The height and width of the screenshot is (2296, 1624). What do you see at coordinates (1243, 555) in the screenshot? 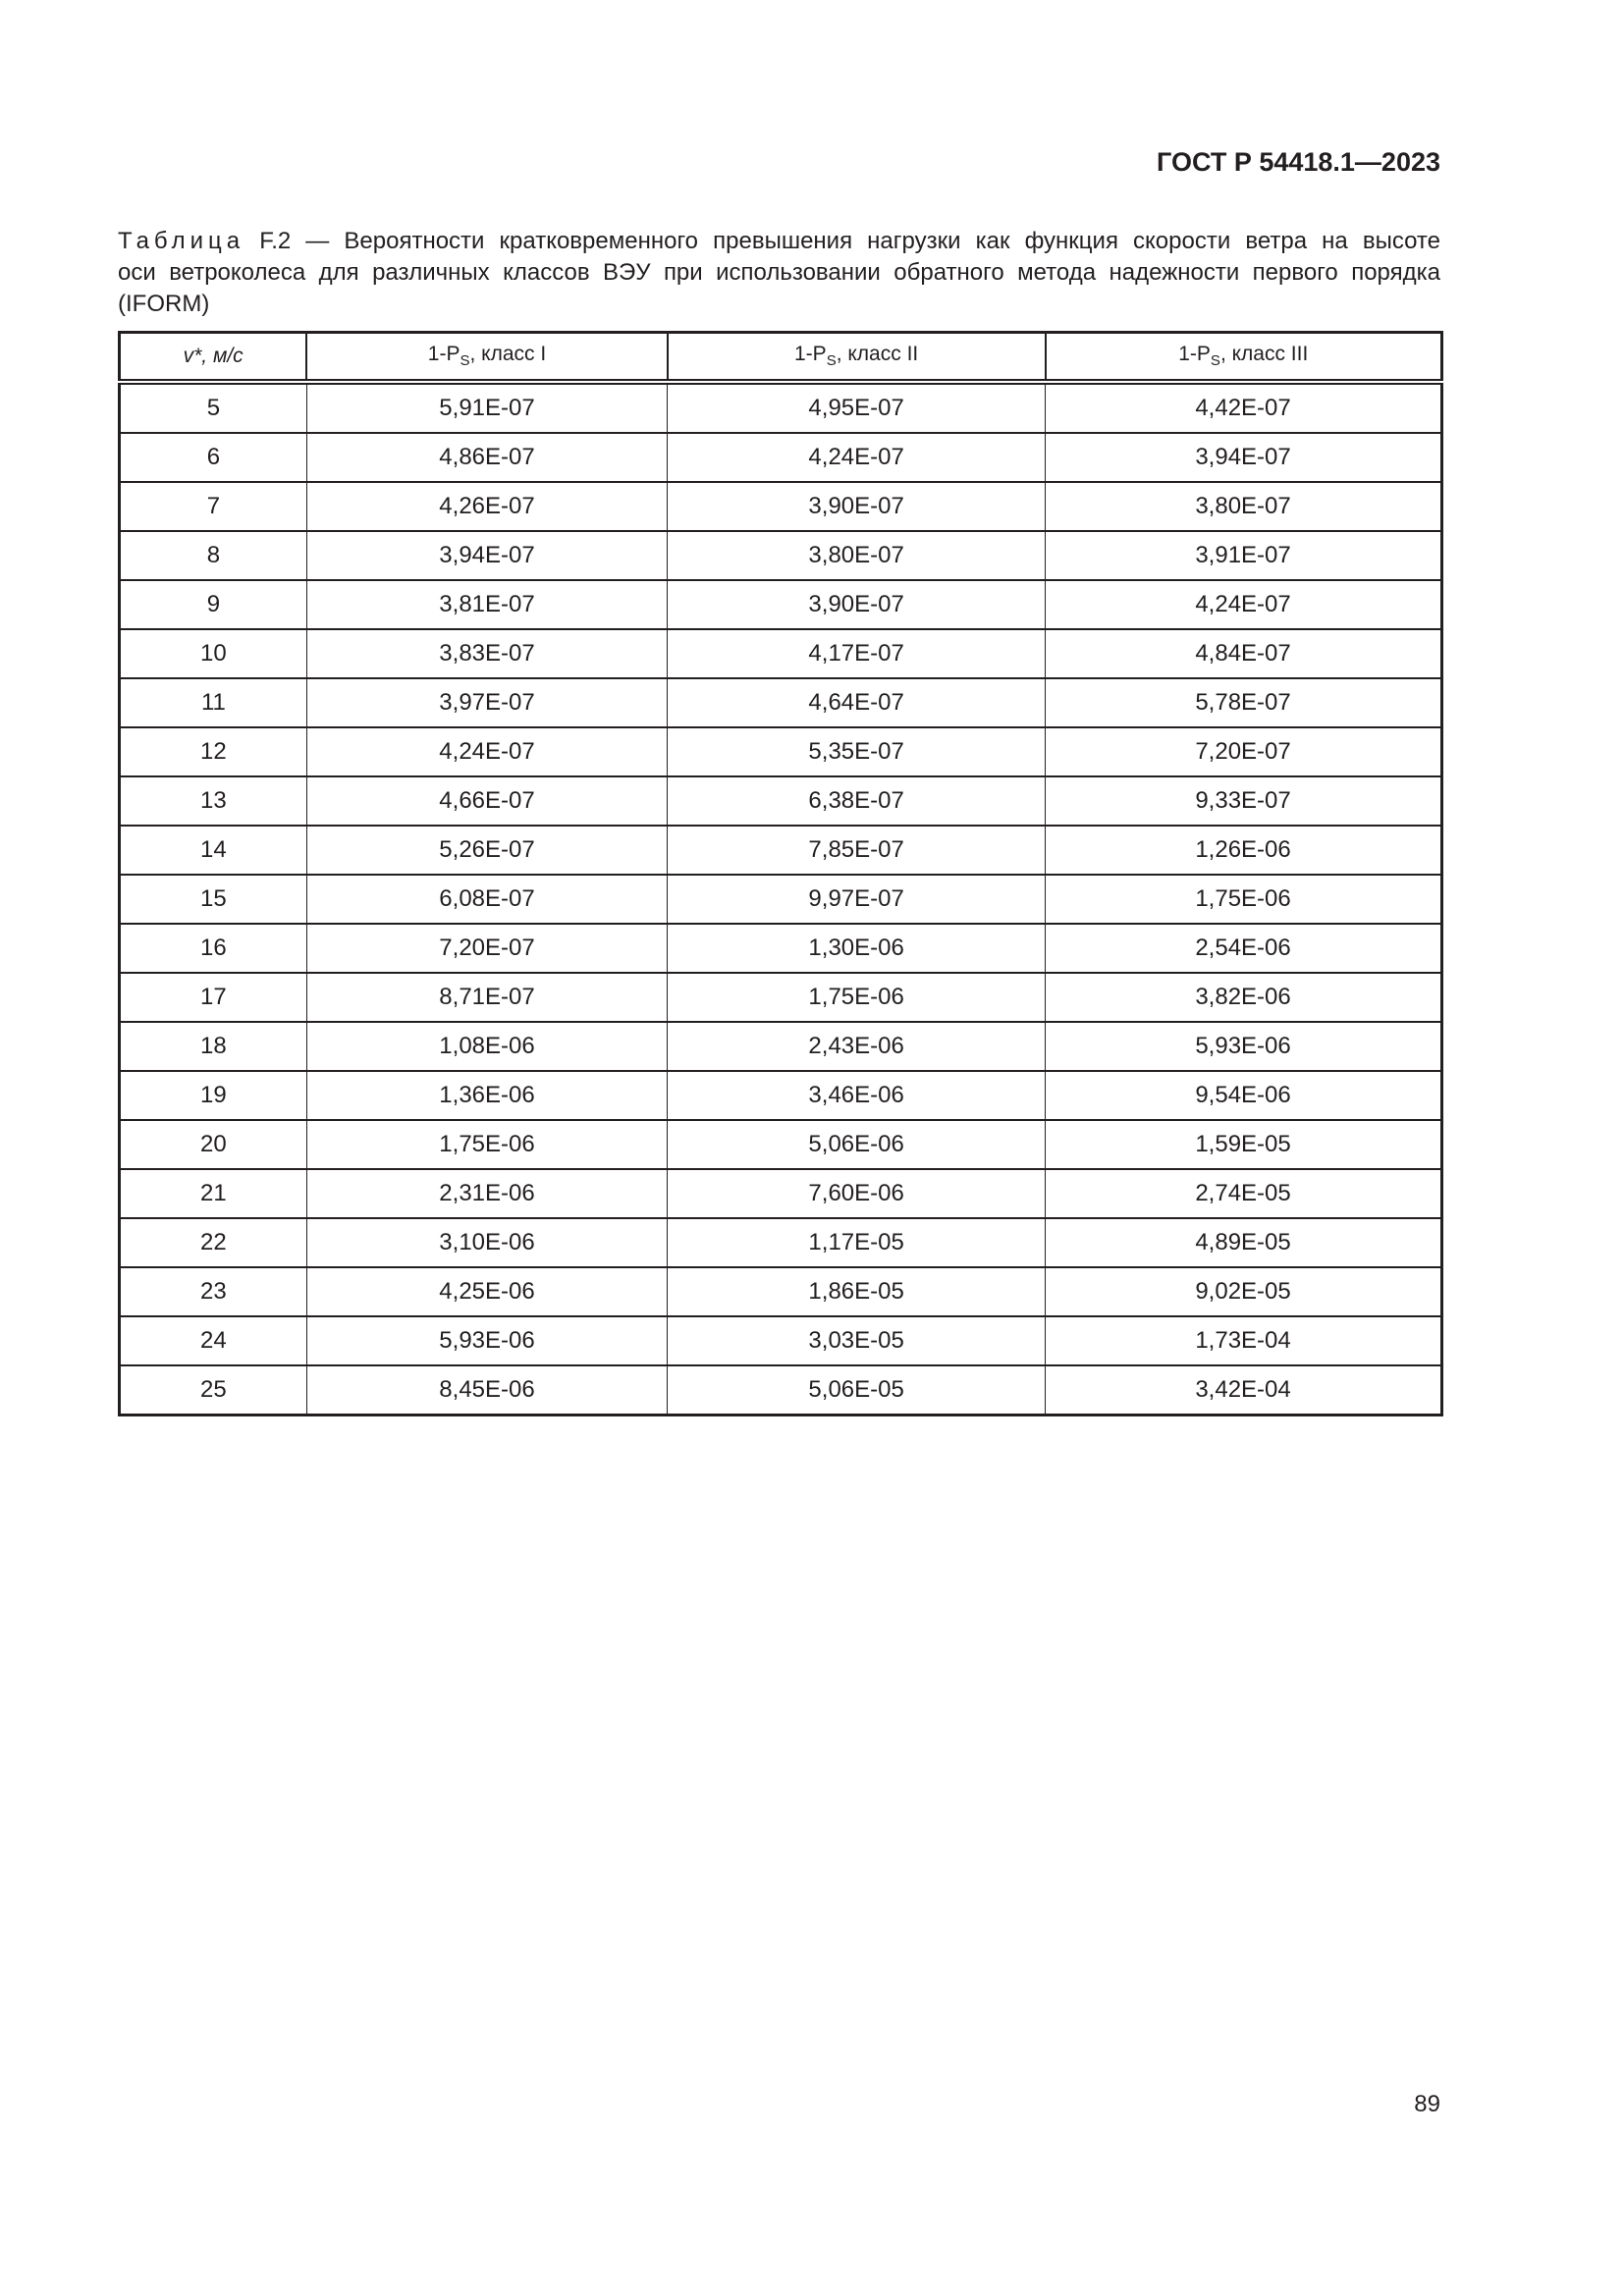
I see `table-cell: 3,91E-07` at bounding box center [1243, 555].